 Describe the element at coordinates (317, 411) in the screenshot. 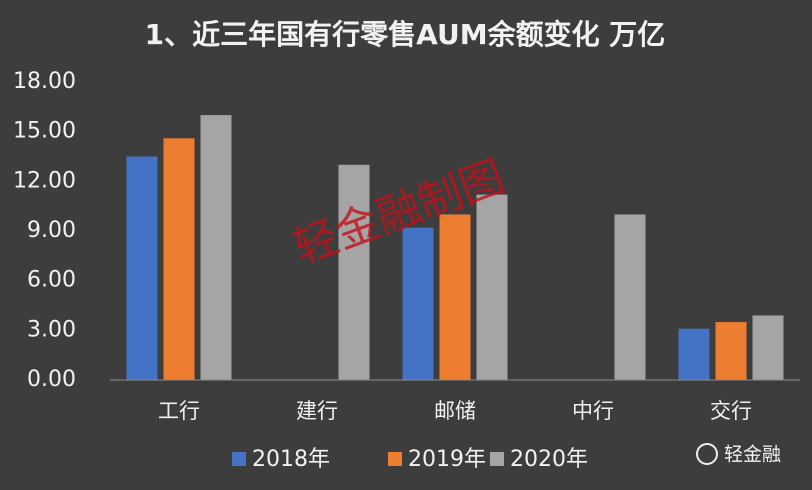

I see `x-tick-label: 建行` at that location.